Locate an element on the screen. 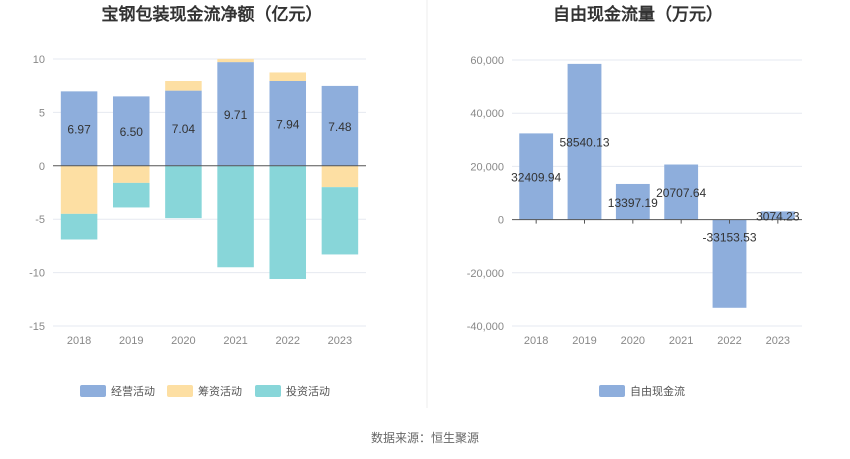  right-legend: 自由现金流 is located at coordinates (642, 391).